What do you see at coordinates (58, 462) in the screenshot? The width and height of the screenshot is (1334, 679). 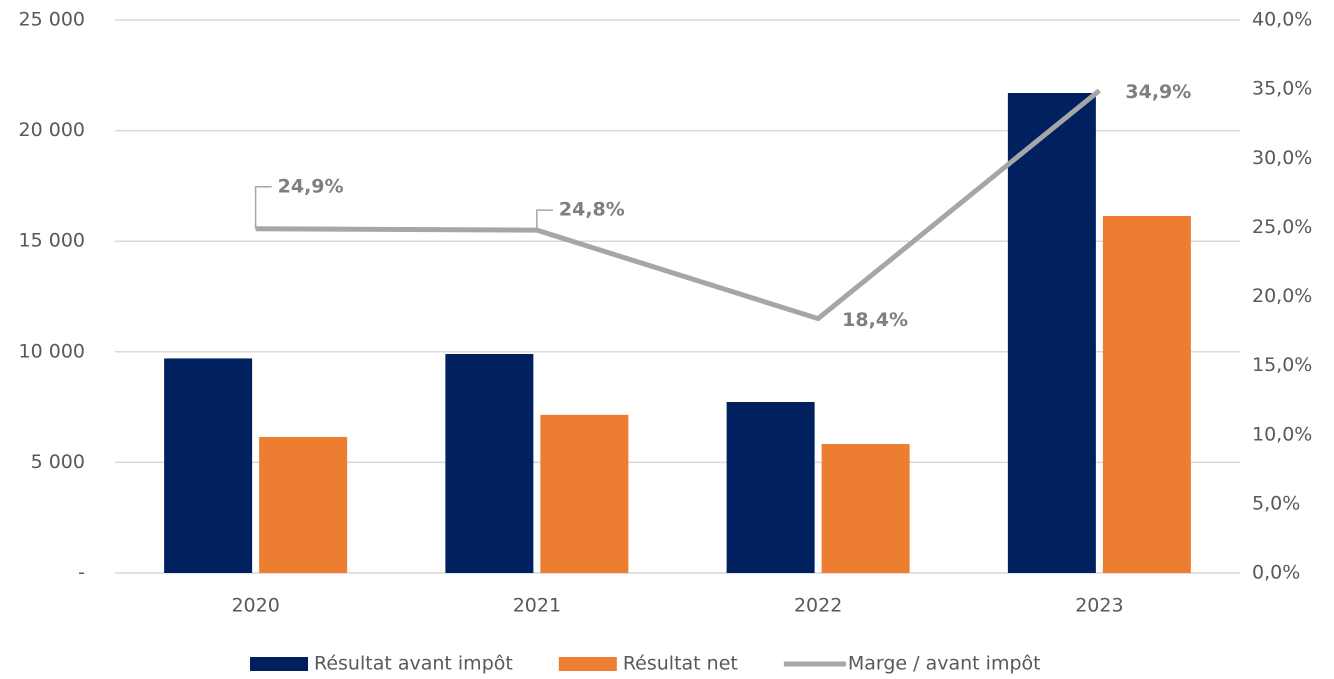 I see `y-tick-label: 5 000` at bounding box center [58, 462].